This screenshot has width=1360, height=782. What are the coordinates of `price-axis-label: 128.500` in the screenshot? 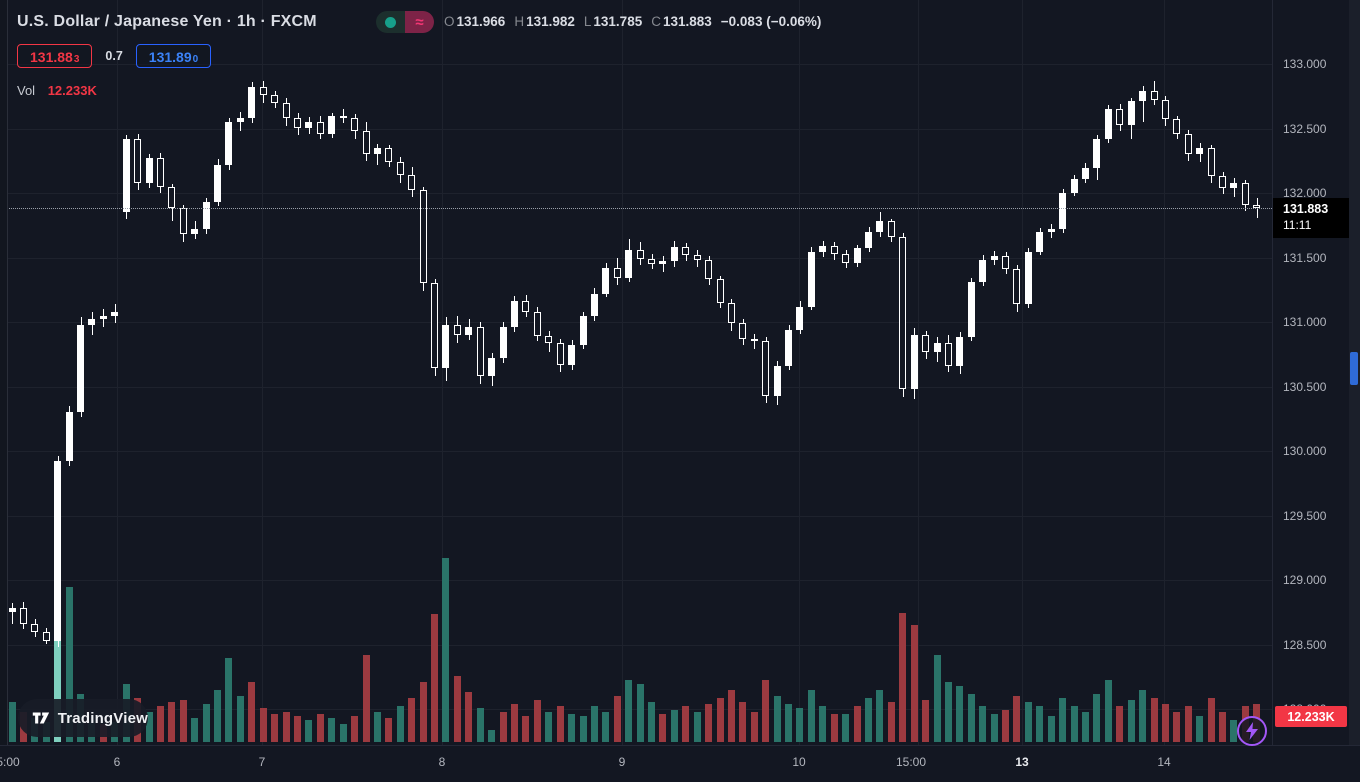 It's located at (1305, 644).